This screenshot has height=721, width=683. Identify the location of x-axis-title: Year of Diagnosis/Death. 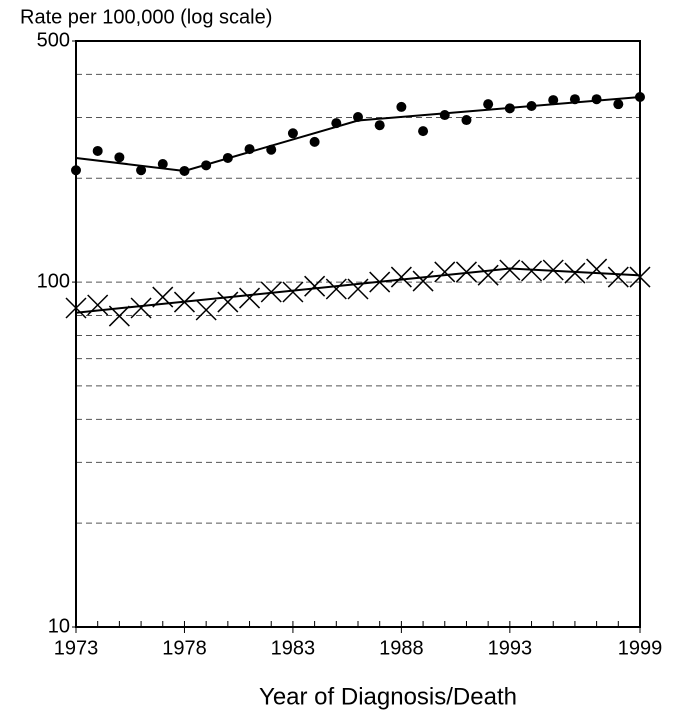
(388, 696).